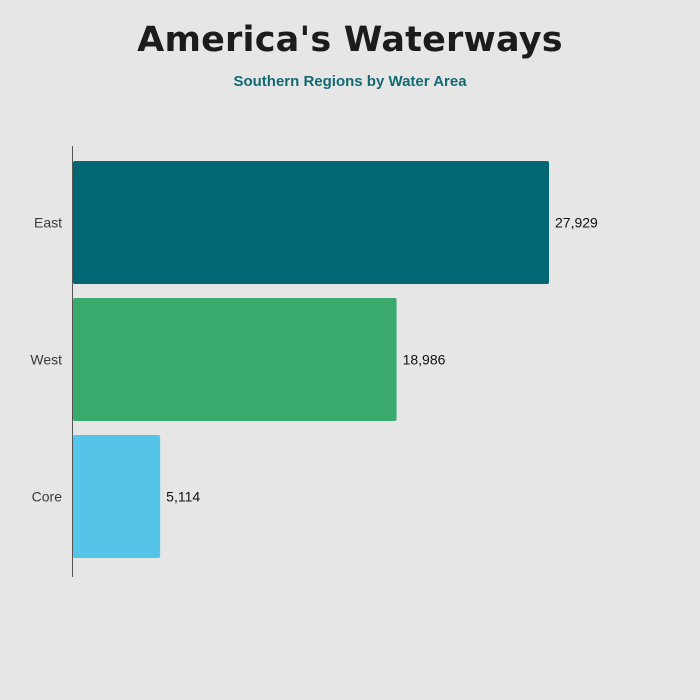  What do you see at coordinates (117, 496) in the screenshot?
I see `bar-core` at bounding box center [117, 496].